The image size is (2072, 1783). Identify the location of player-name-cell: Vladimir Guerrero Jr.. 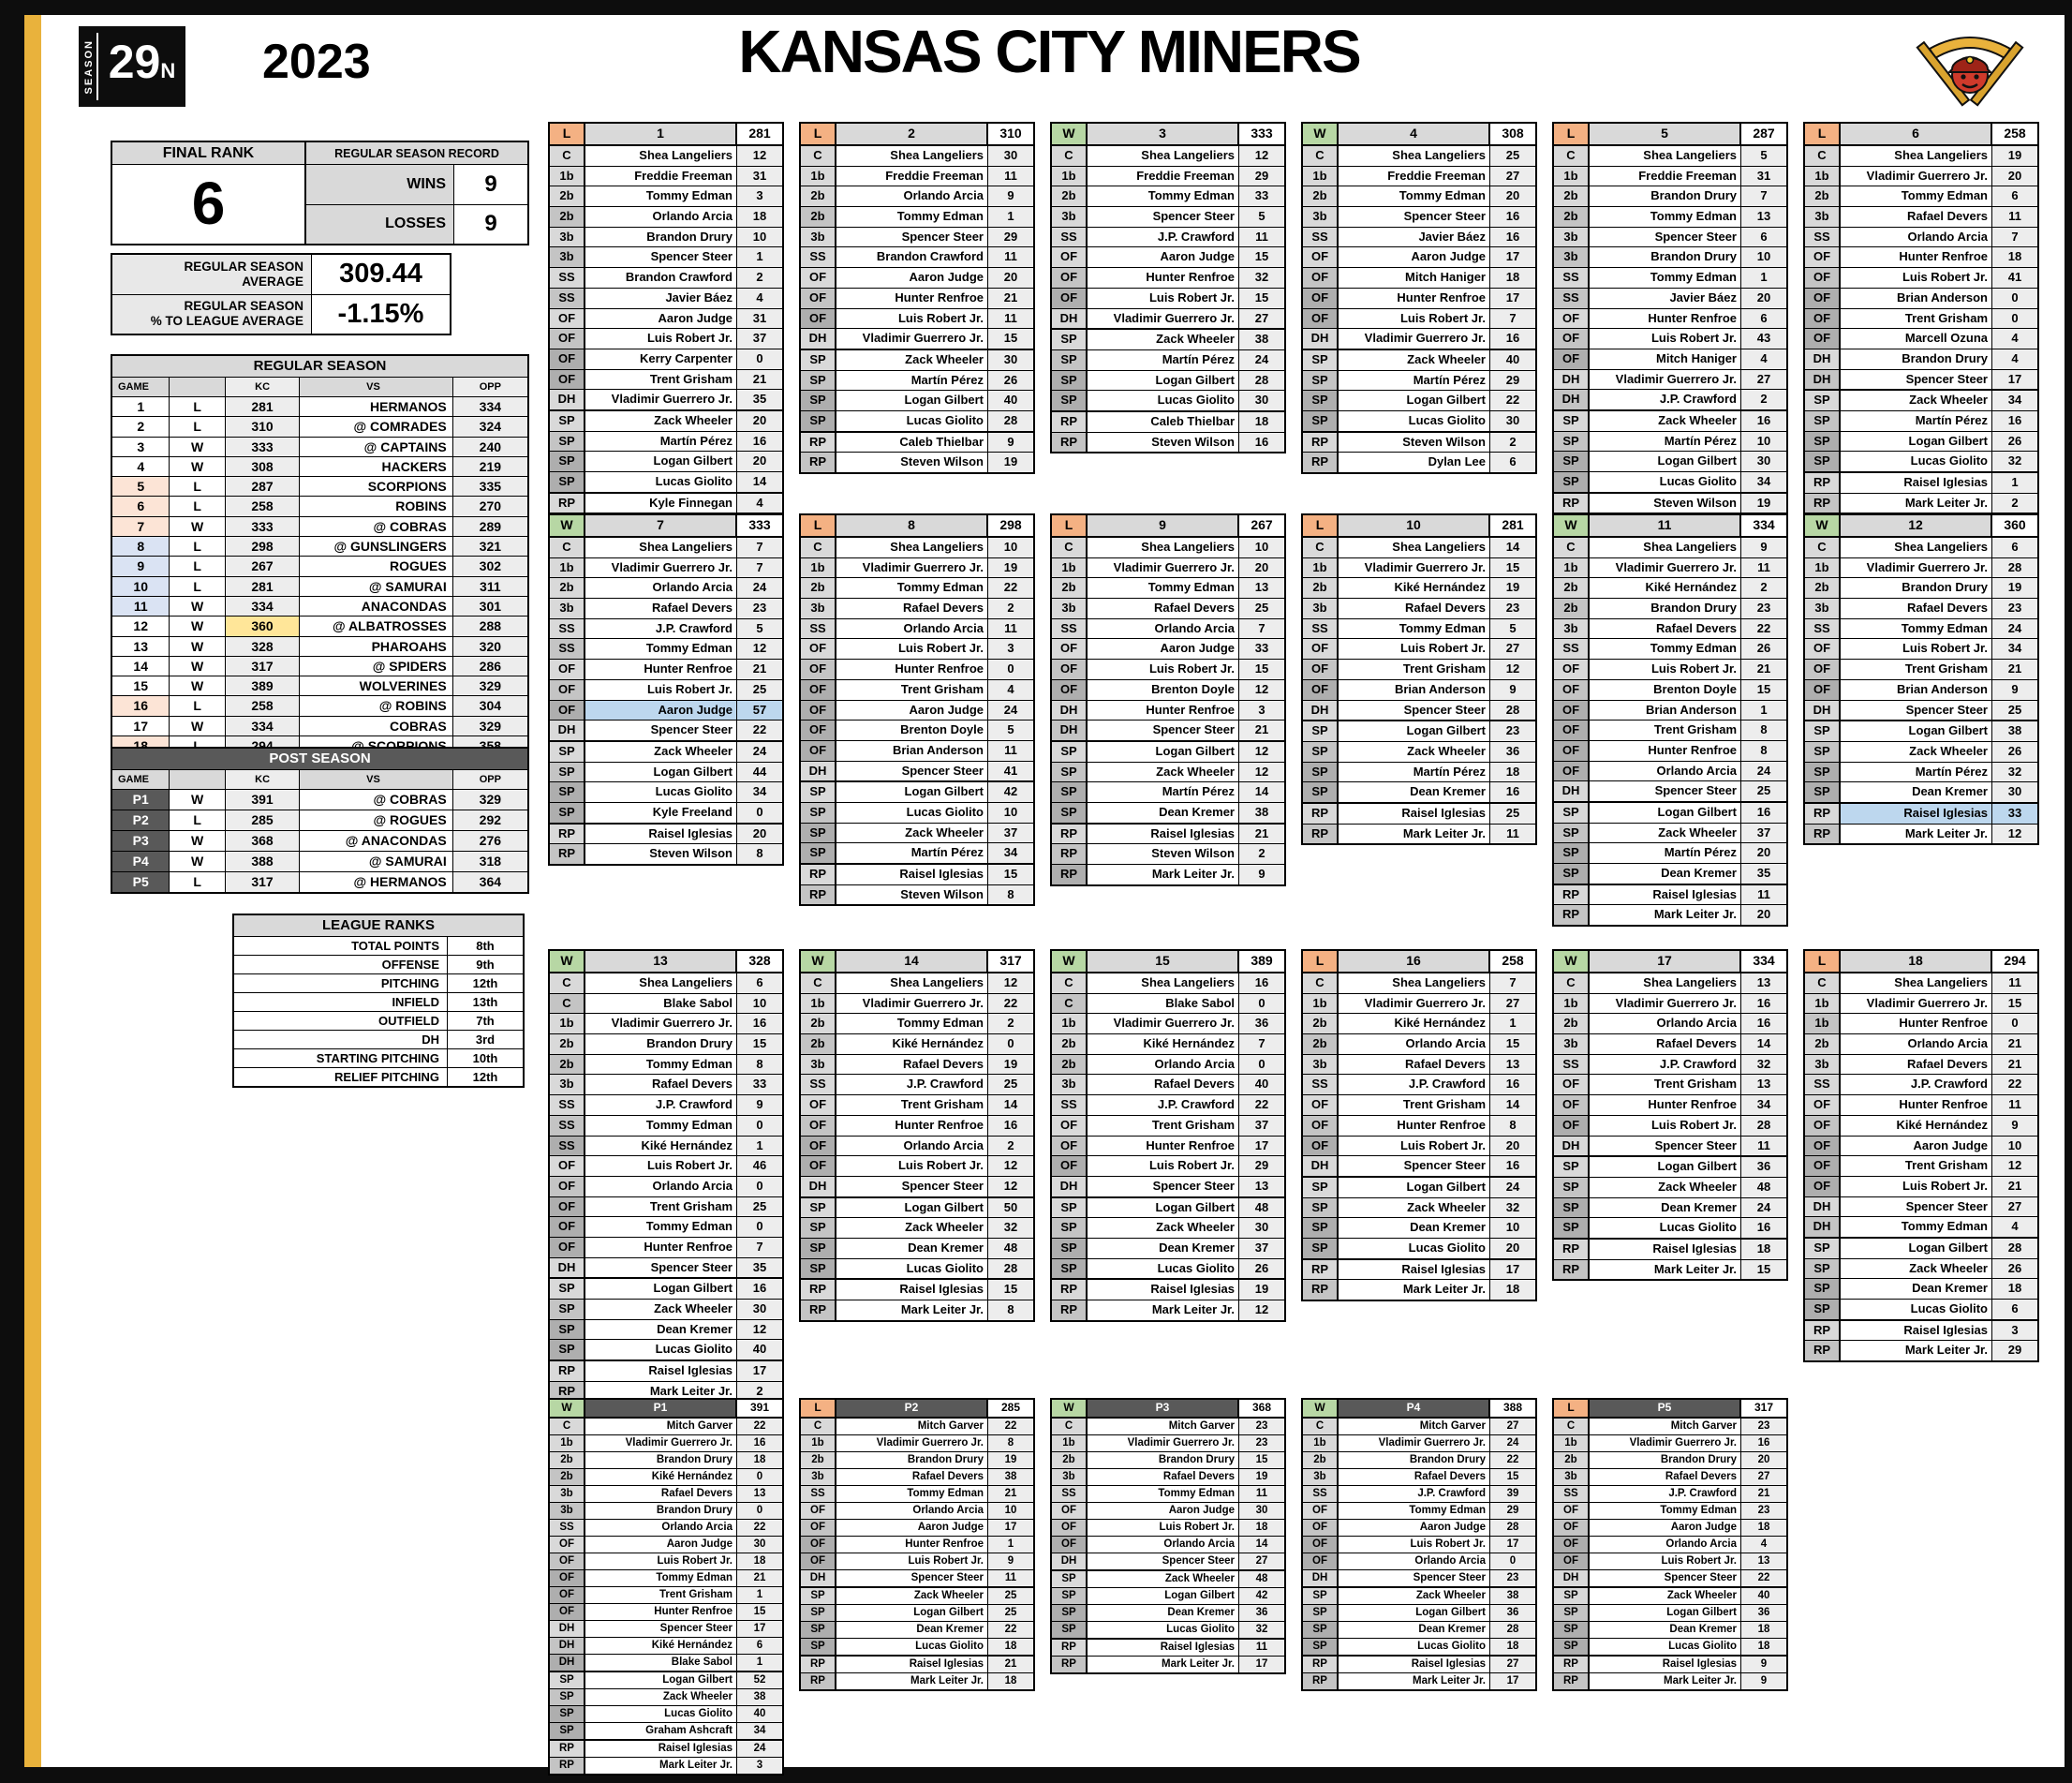
(1916, 1003).